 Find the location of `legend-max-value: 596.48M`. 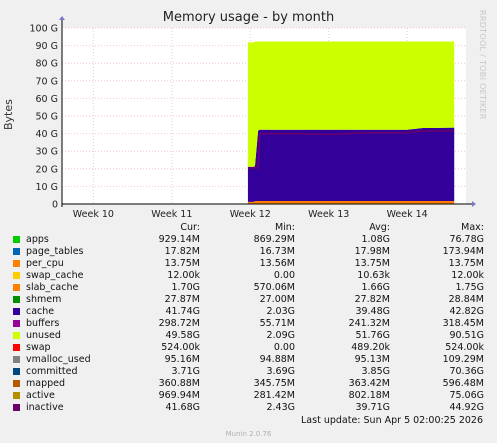

legend-max-value: 596.48M is located at coordinates (463, 383).